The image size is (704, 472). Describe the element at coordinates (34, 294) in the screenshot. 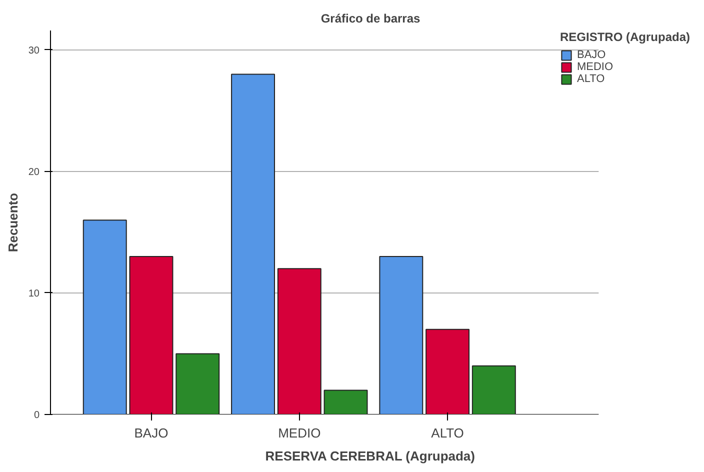

I see `y-tick-label: 10` at that location.